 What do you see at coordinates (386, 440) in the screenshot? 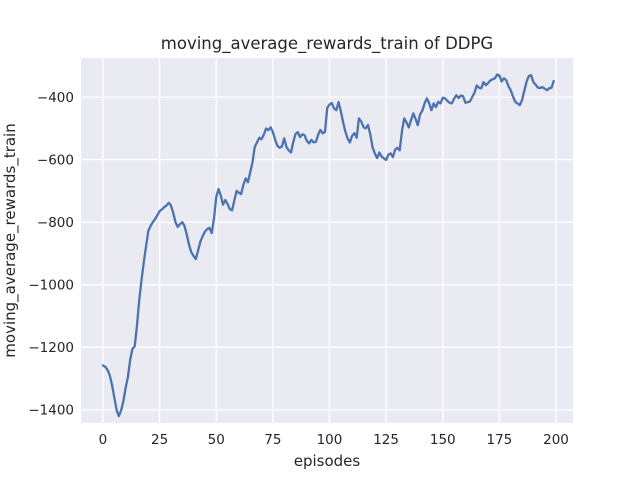
I see `svg-text: 125` at bounding box center [386, 440].